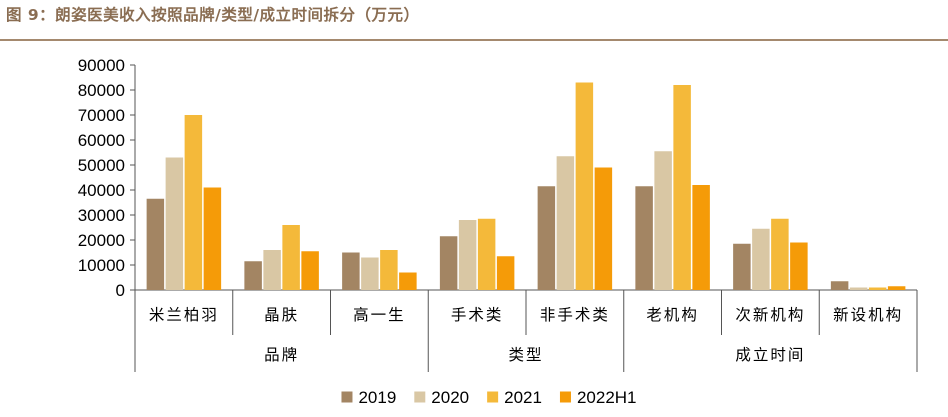 The height and width of the screenshot is (417, 948). What do you see at coordinates (389, 270) in the screenshot?
I see `bar-2021-高一生` at bounding box center [389, 270].